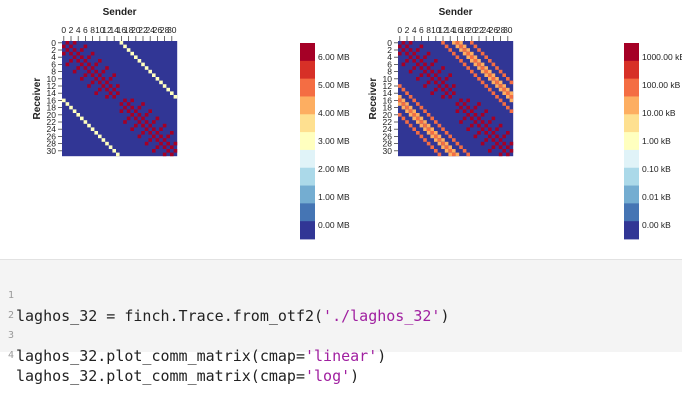  What do you see at coordinates (428, 30) in the screenshot?
I see `x-tick-label: 8` at bounding box center [428, 30].